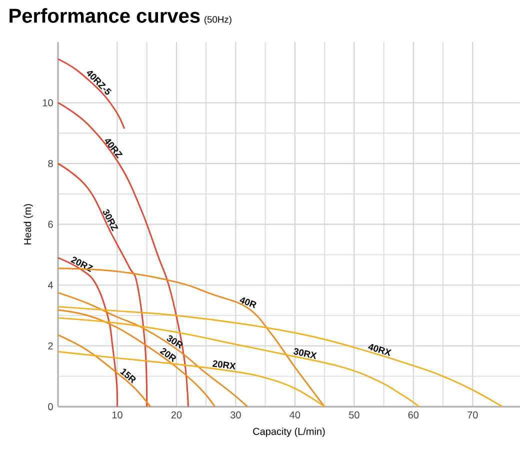  Describe the element at coordinates (47, 102) in the screenshot. I see `y-tick-label: 10` at that location.